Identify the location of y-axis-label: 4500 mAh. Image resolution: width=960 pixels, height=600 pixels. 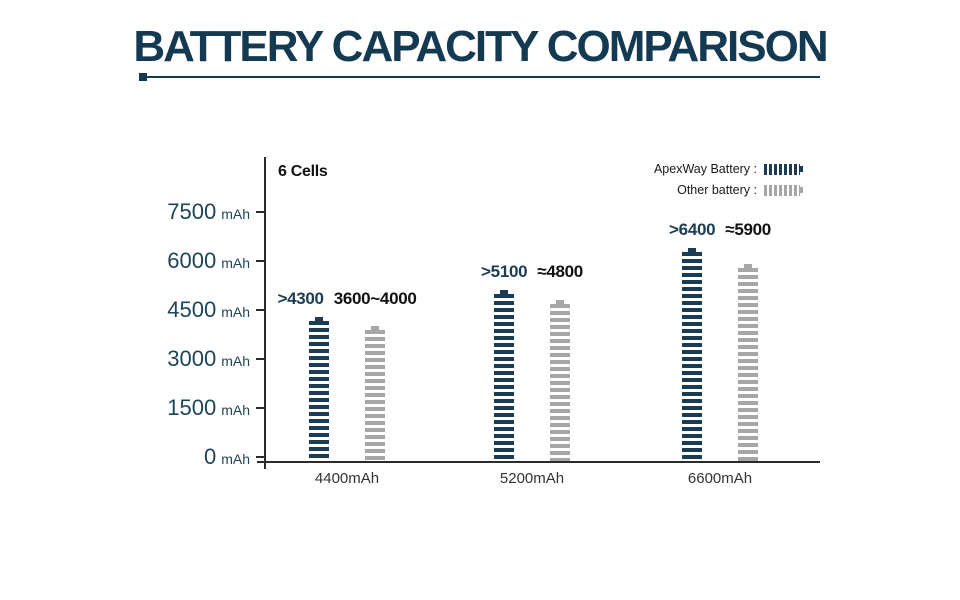
(180, 310).